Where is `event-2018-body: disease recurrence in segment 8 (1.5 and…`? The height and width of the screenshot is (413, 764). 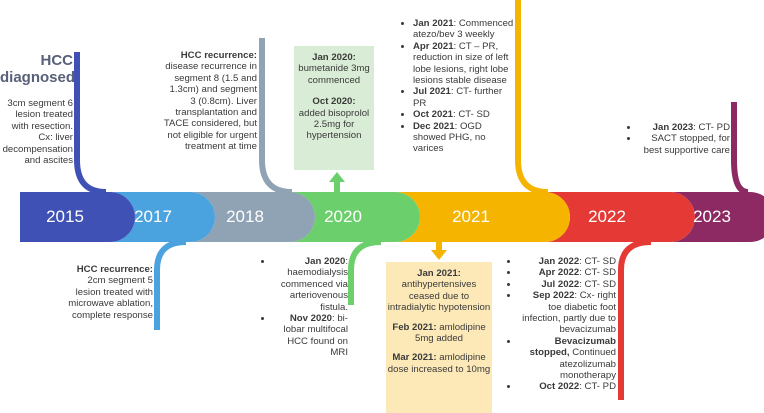
event-2018-body: disease recurrence in segment 8 (1.5 and… is located at coordinates (210, 107).